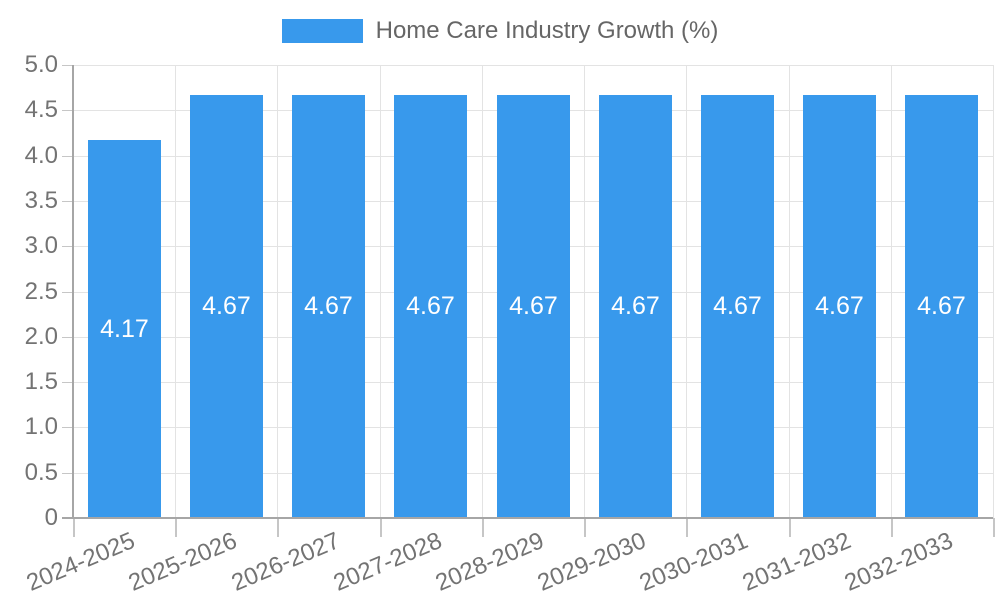 The image size is (1000, 600). Describe the element at coordinates (41, 200) in the screenshot. I see `y-tick-label: 3.5` at that location.